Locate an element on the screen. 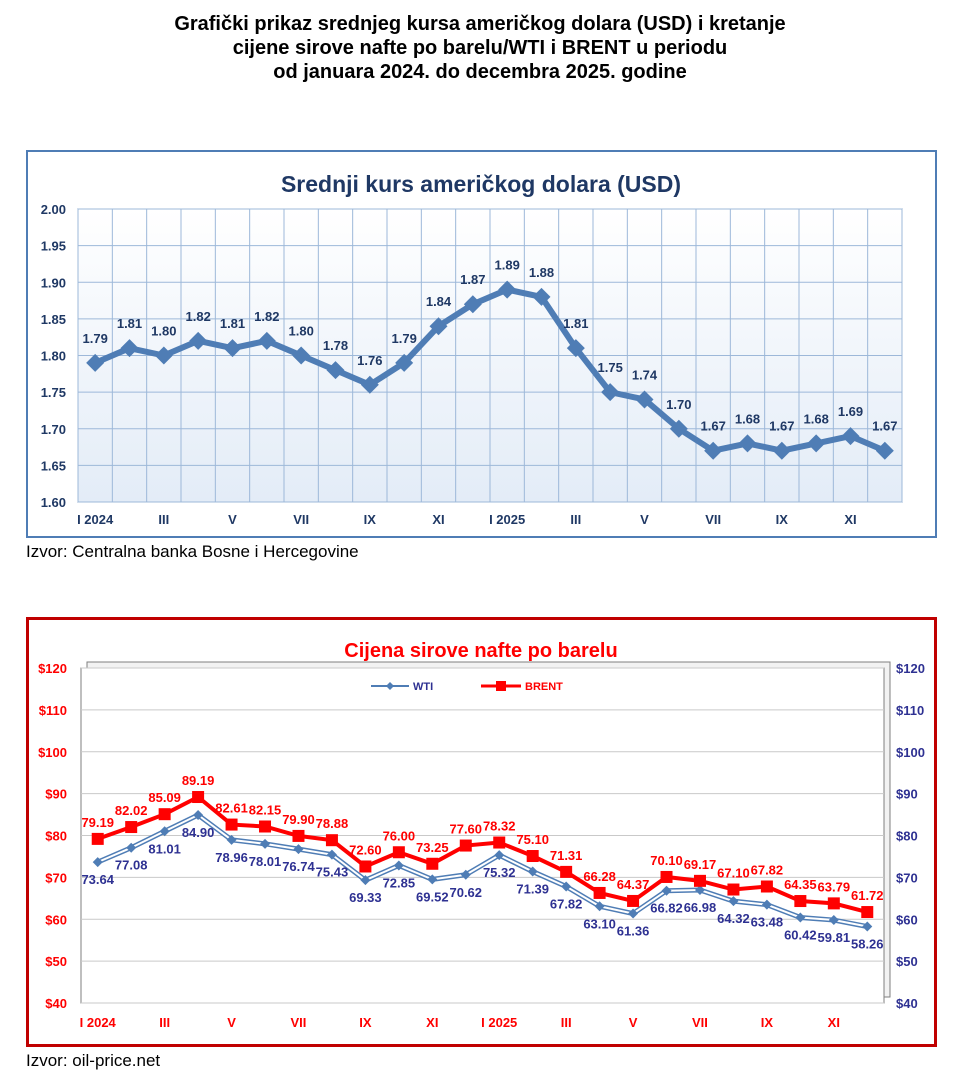 The width and height of the screenshot is (960, 1081). legend-wti-marker is located at coordinates (390, 686).